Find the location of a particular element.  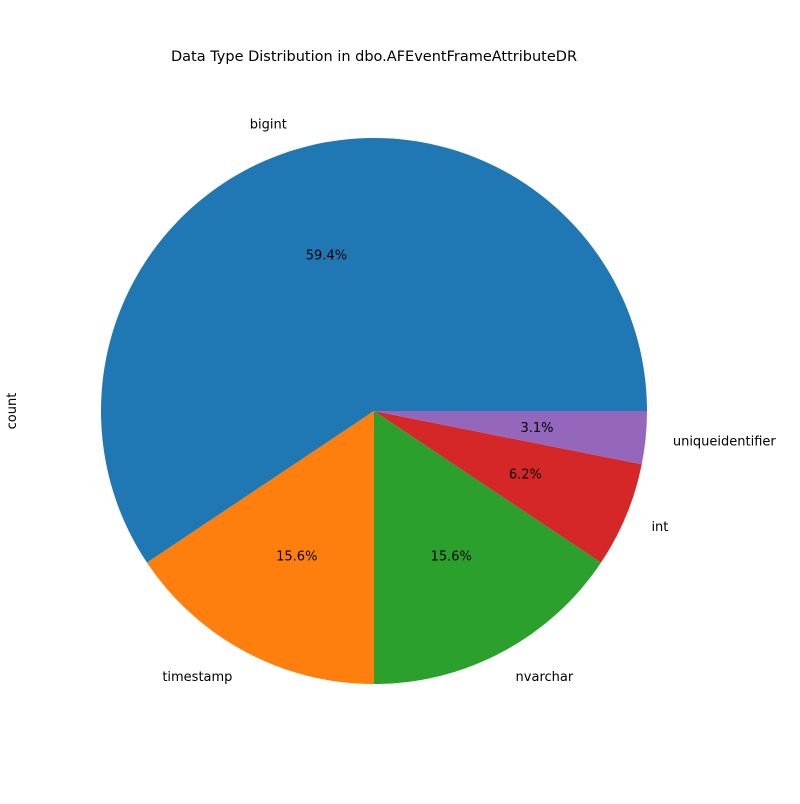

y-axis-label: count is located at coordinates (12, 411).